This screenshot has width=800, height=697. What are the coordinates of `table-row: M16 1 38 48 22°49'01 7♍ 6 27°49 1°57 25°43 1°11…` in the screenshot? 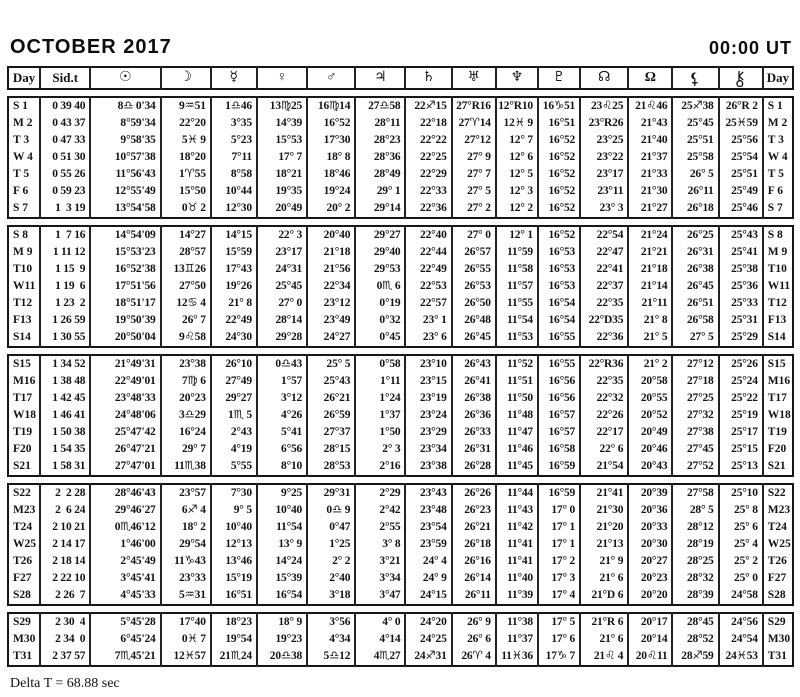 It's located at (400, 381).